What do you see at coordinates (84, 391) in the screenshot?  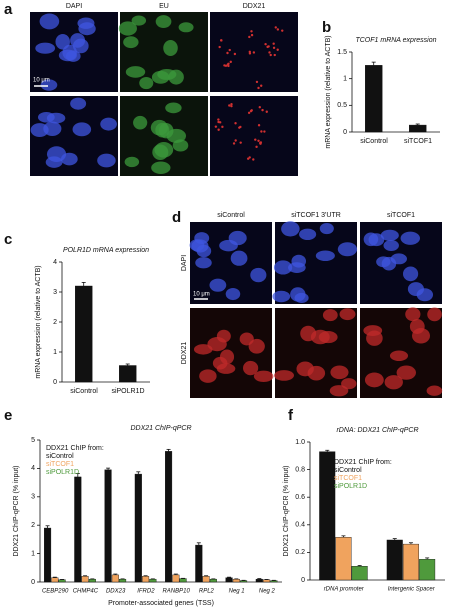 I see `x-tick-label: siControl` at bounding box center [84, 391].